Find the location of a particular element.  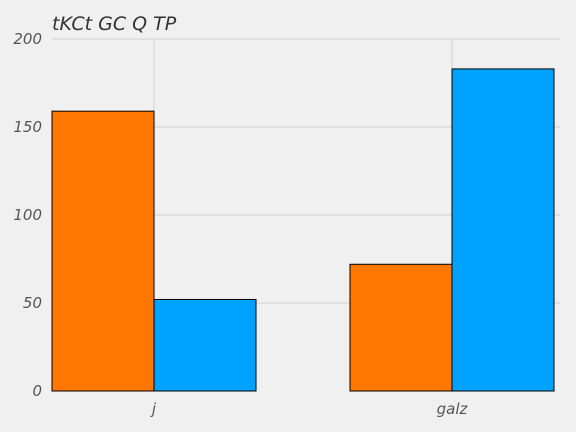

chart-title: tKCt GC Q TP is located at coordinates (114, 24).